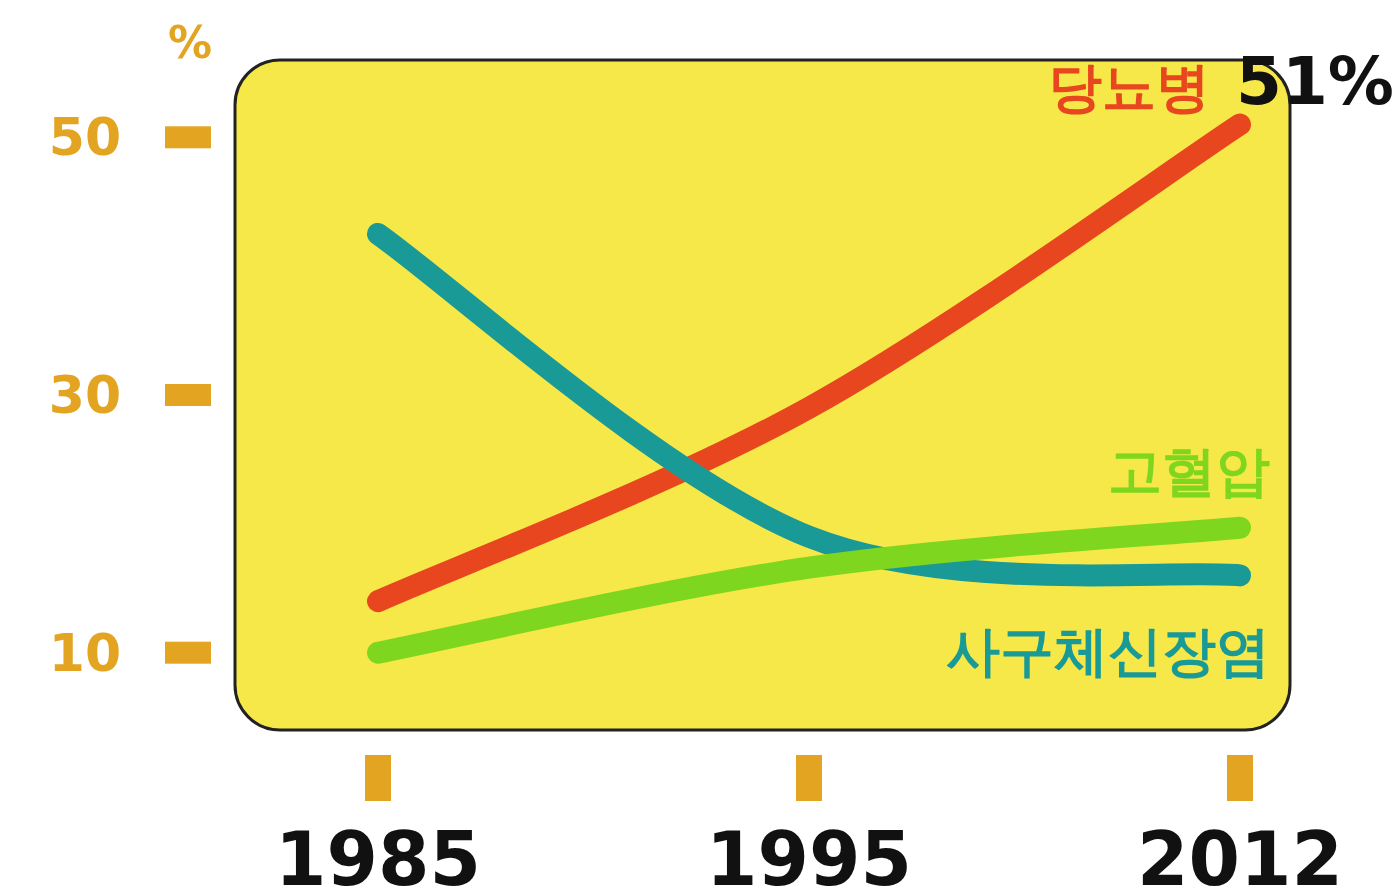 This screenshot has height=894, width=1395. What do you see at coordinates (85, 395) in the screenshot?
I see `y-tick-label: 30` at bounding box center [85, 395].